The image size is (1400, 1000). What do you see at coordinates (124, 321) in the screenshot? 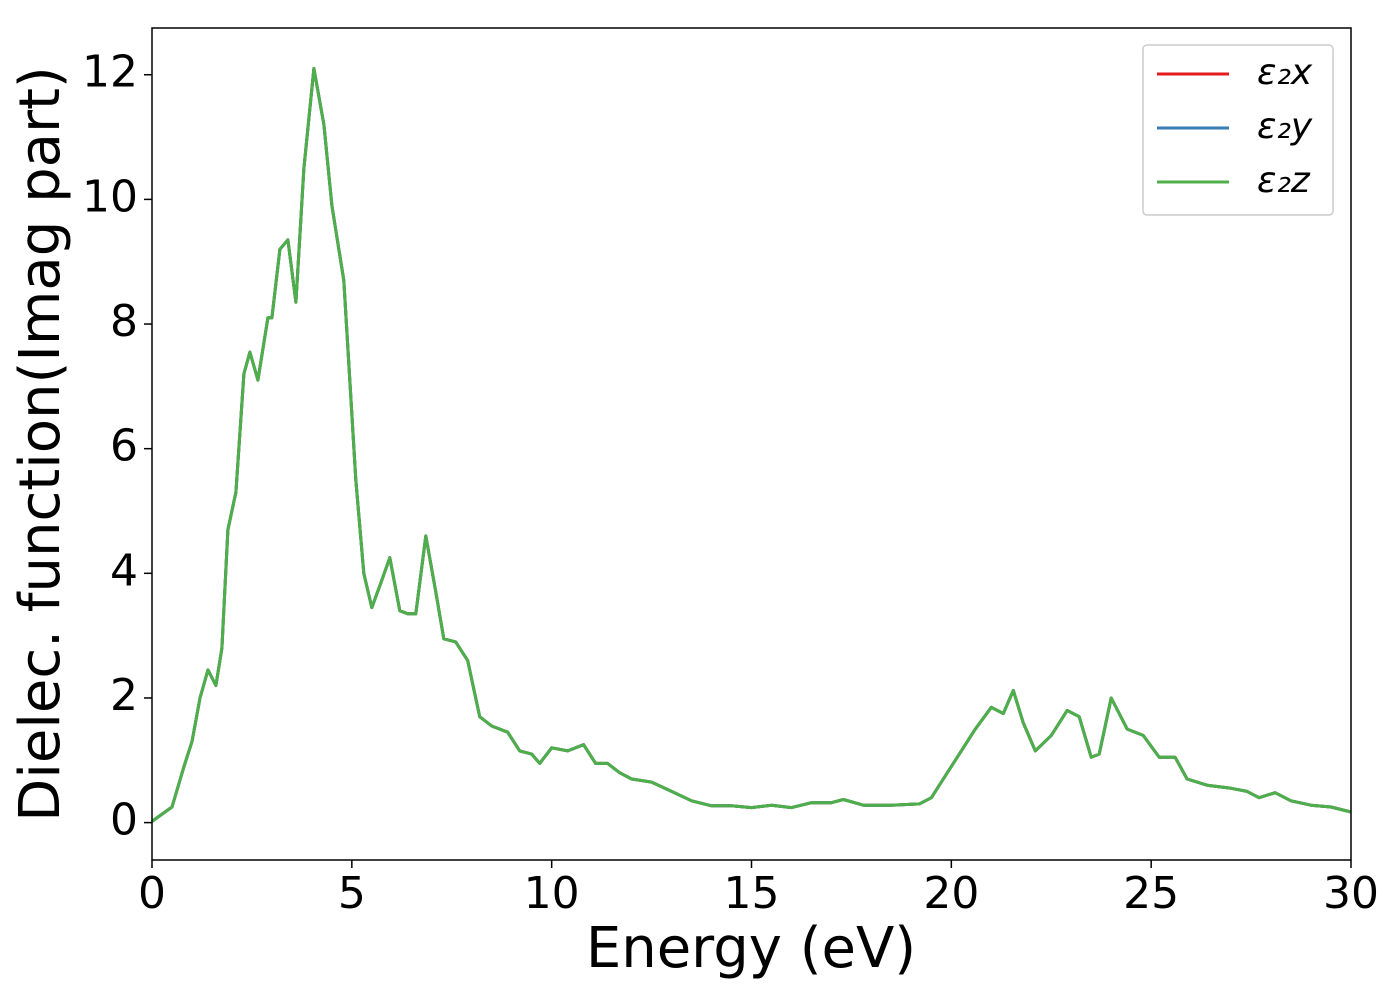
I see `y-tick-label: 8` at bounding box center [124, 321].